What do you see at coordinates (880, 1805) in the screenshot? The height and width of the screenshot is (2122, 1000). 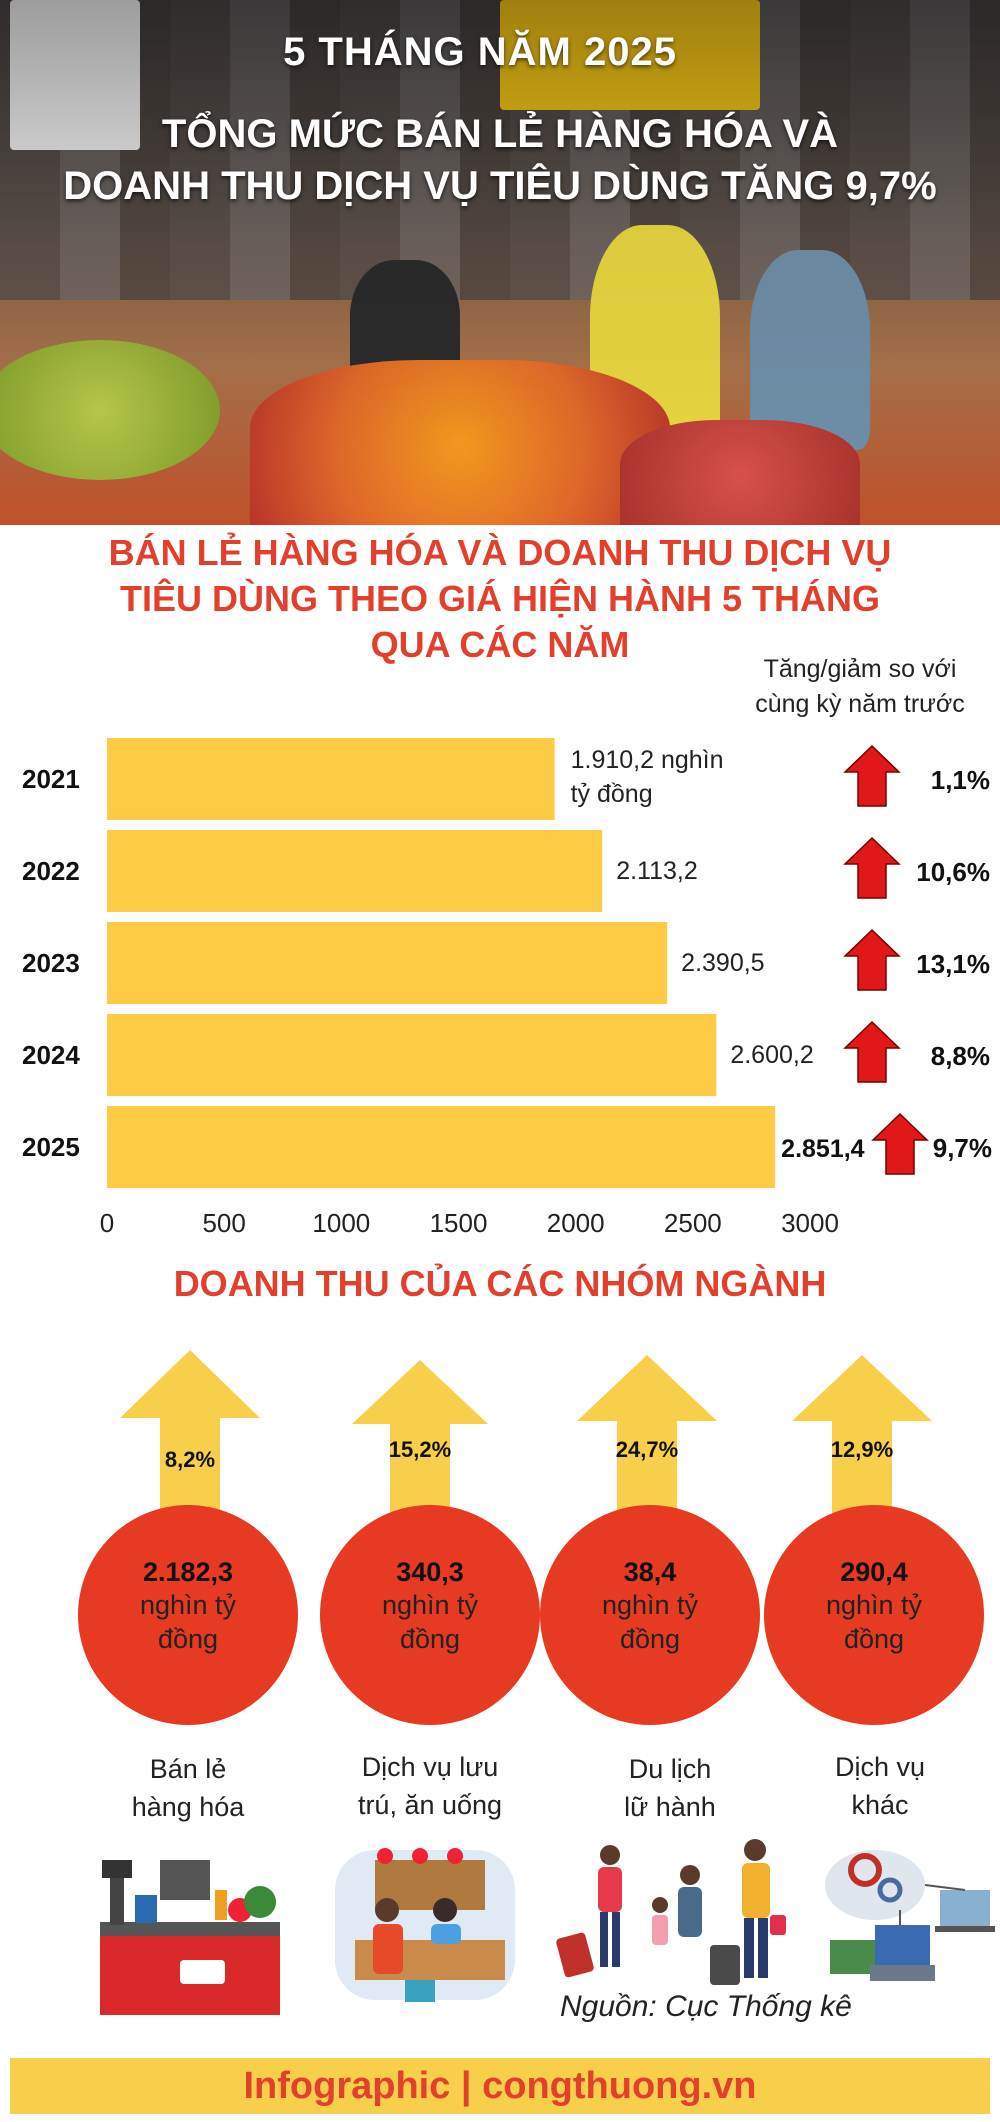 I see `group-label-line2: khác` at bounding box center [880, 1805].